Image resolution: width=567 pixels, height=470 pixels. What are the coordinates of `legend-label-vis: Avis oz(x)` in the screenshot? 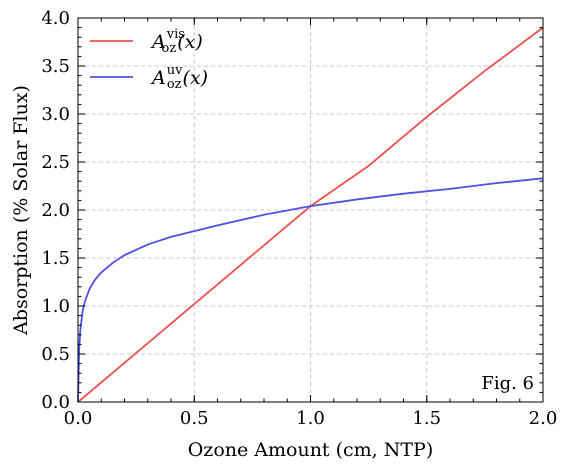 It's located at (176, 41).